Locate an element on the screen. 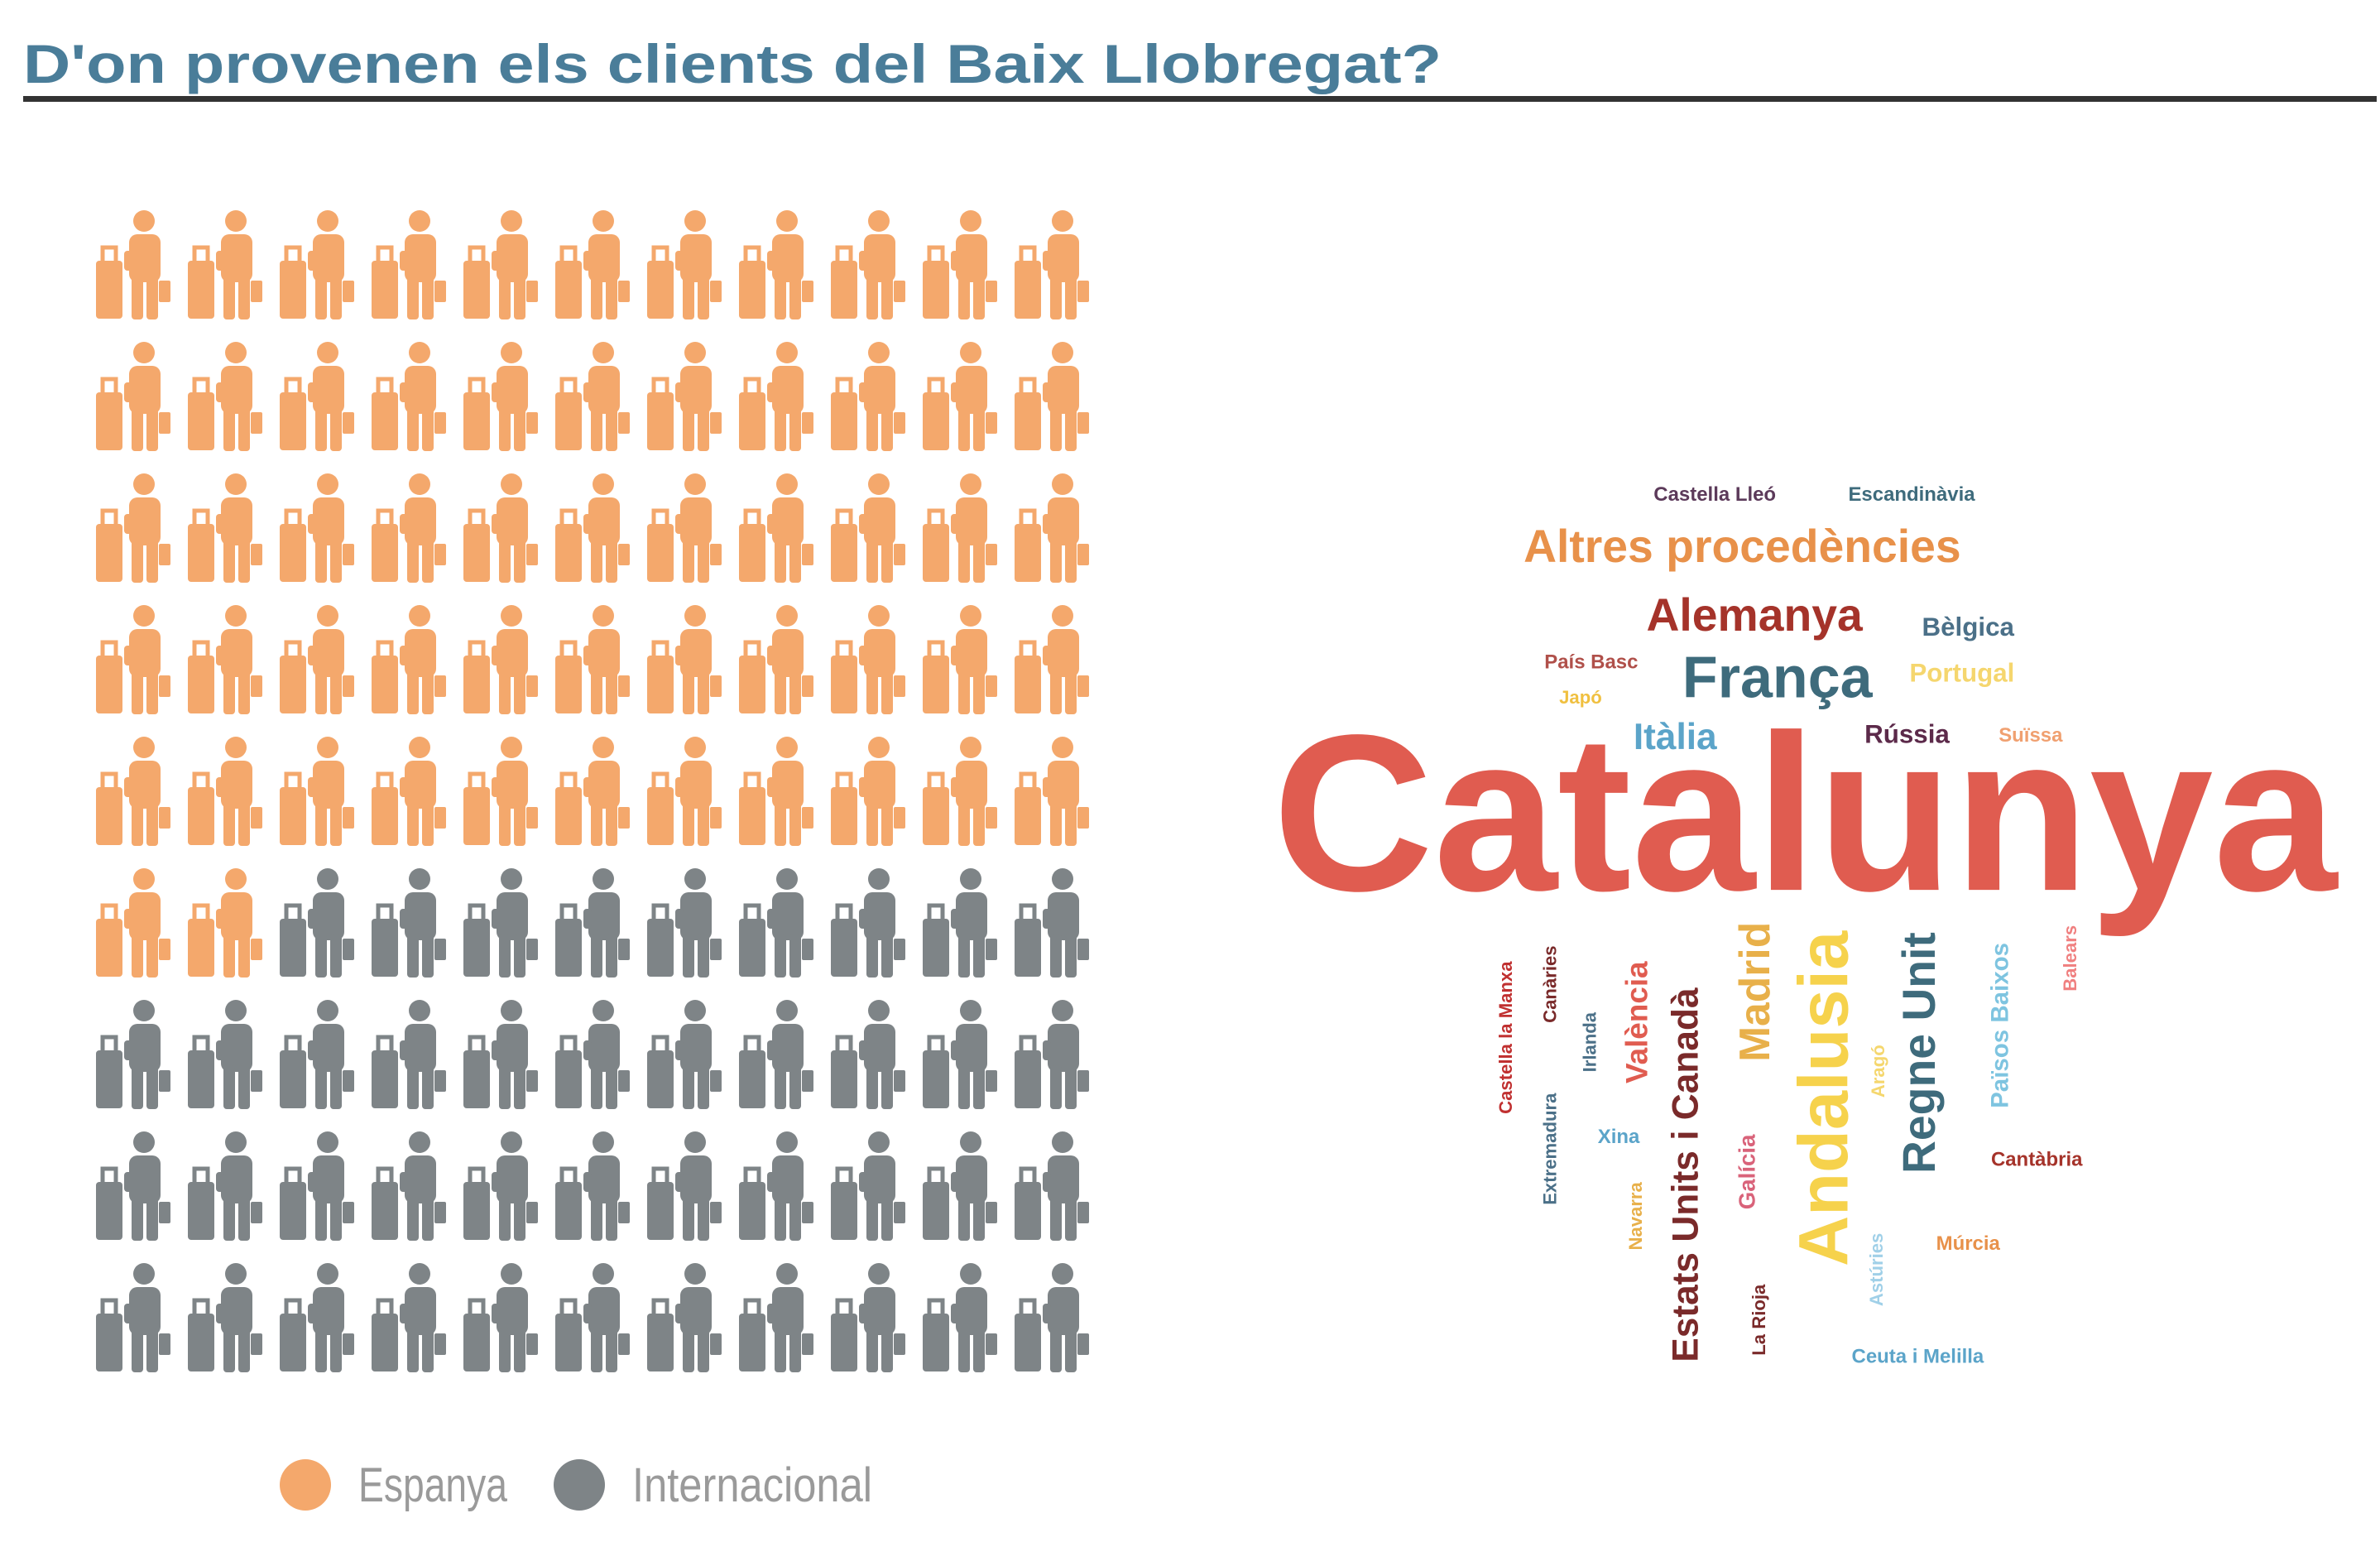 Image resolution: width=2380 pixels, height=1566 pixels. cloud-word: Múrcia is located at coordinates (1968, 1243).